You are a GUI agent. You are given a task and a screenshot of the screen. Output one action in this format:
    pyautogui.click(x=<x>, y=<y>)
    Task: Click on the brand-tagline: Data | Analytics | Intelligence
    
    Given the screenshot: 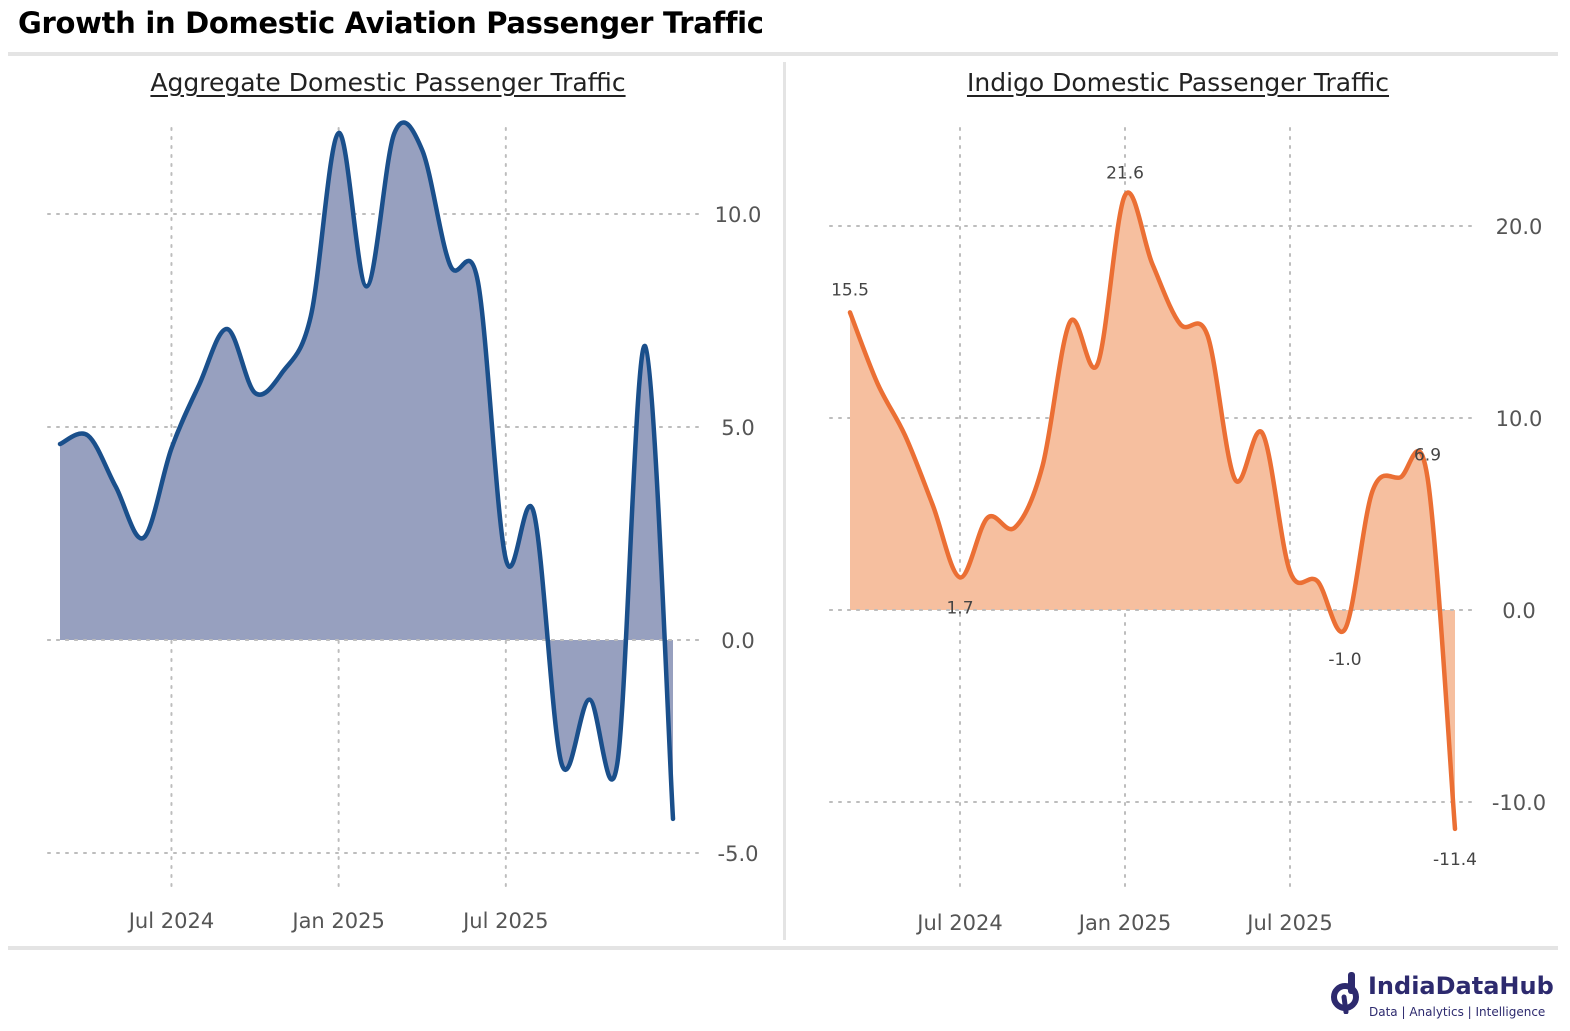 What is the action you would take?
    pyautogui.click(x=1457, y=1012)
    